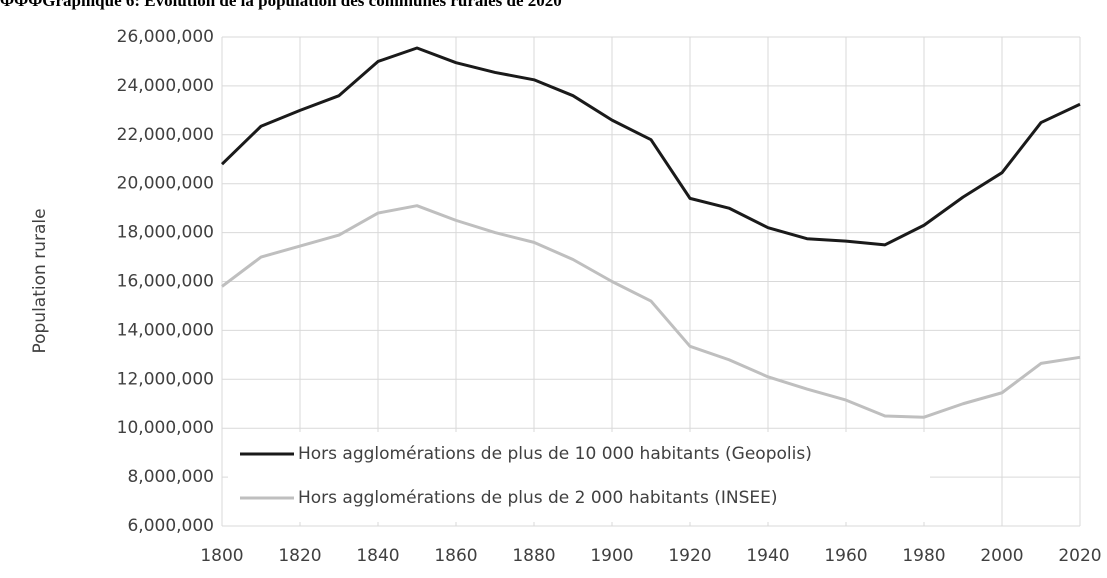  I want to click on y-tick-label: 12,000,000, so click(165, 379).